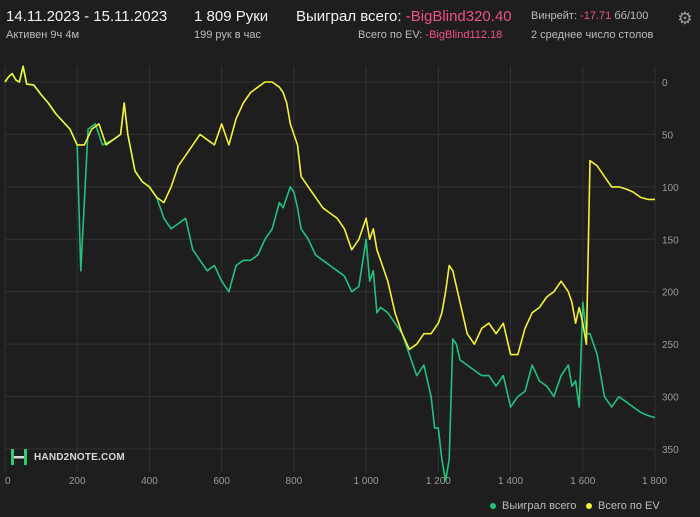  I want to click on y-tick-label: 200, so click(670, 293).